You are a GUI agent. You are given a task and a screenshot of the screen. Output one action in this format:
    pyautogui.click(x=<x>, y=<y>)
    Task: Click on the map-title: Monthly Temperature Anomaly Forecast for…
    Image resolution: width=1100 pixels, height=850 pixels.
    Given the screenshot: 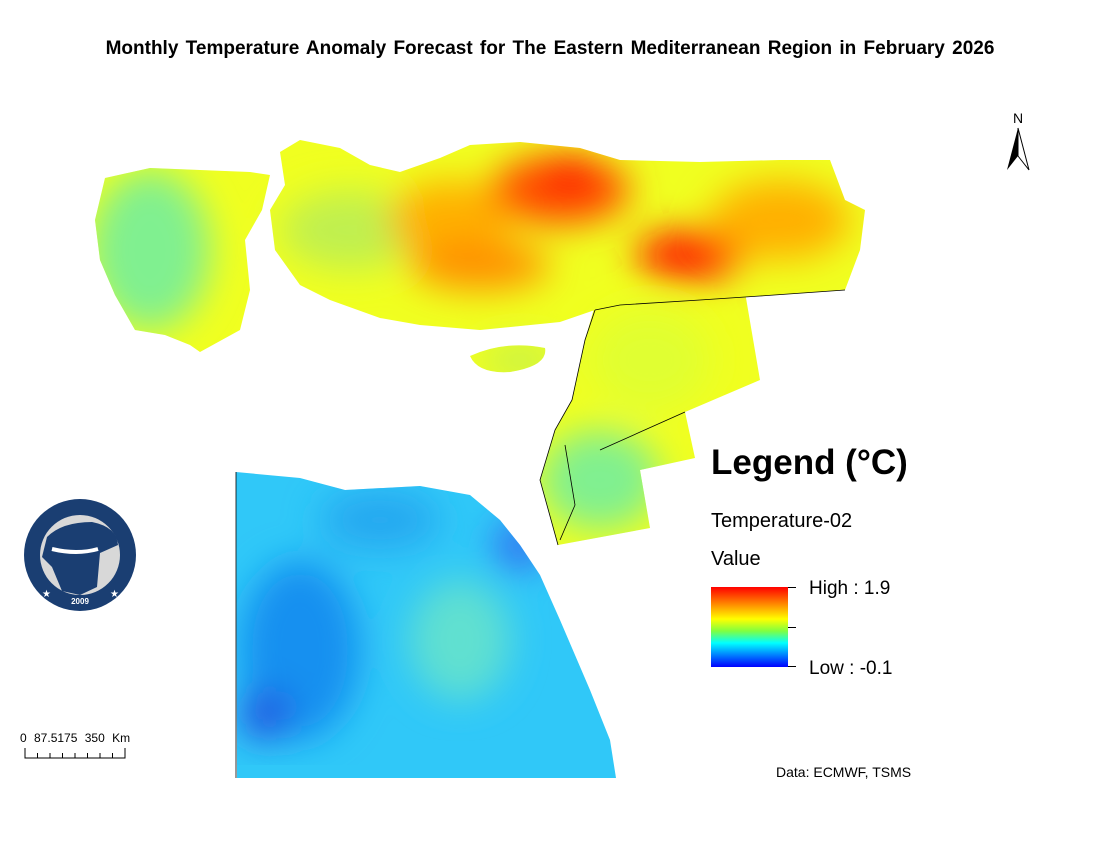 What is the action you would take?
    pyautogui.click(x=550, y=48)
    